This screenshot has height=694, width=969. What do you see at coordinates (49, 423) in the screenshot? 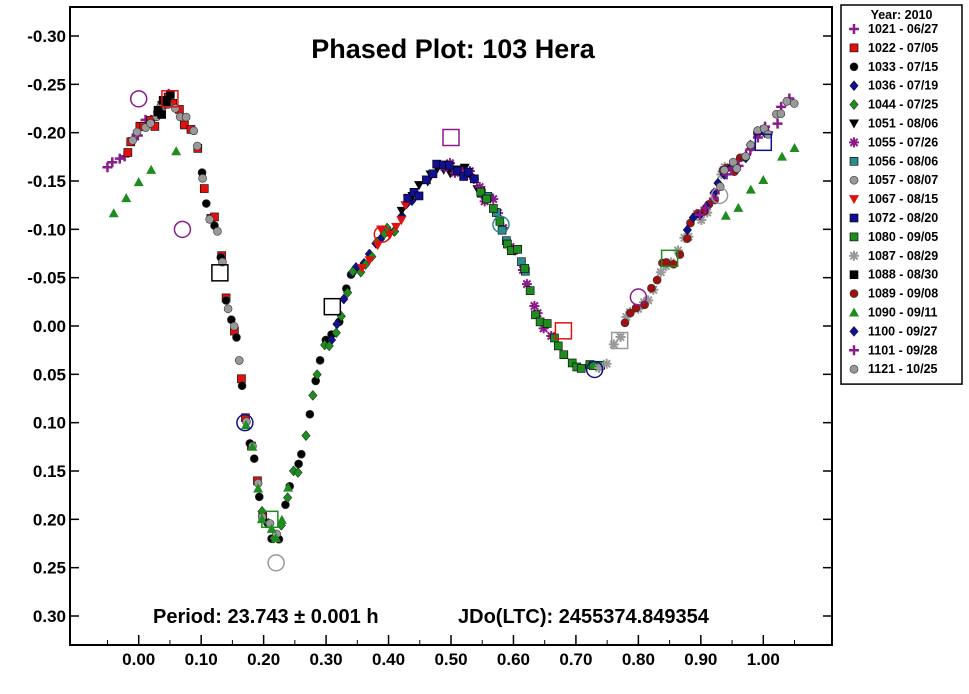
I see `y-tick-label: 0.10` at bounding box center [49, 423].